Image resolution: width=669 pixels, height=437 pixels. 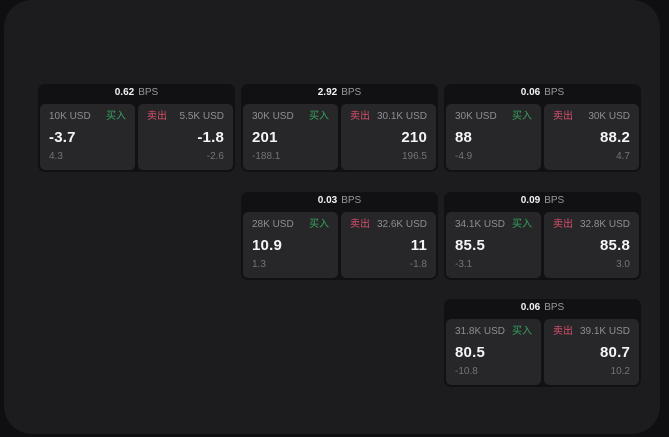 What do you see at coordinates (470, 352) in the screenshot?
I see `buy-price: 80.5` at bounding box center [470, 352].